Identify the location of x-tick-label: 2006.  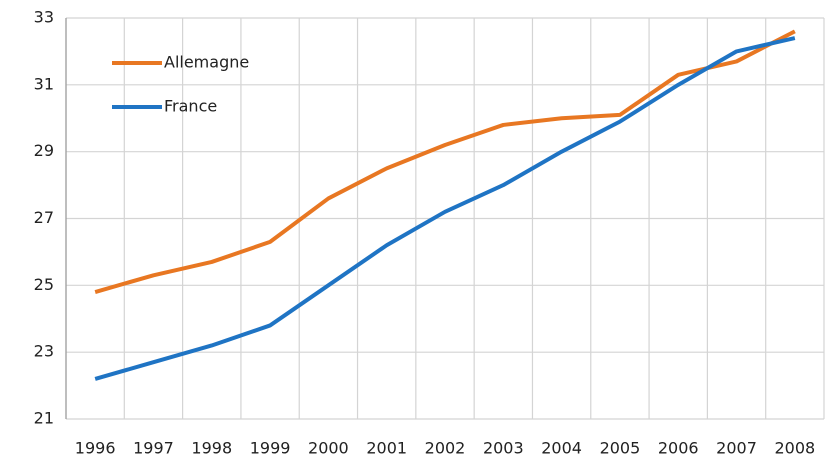
(678, 448).